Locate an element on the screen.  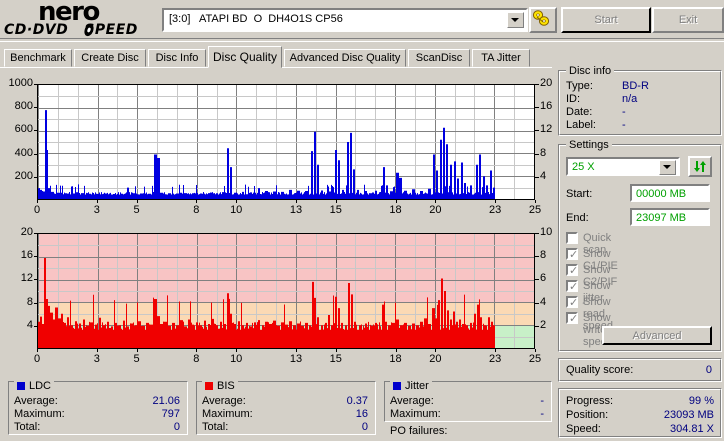
tab-label: ScanDisc is located at coordinates (439, 58).